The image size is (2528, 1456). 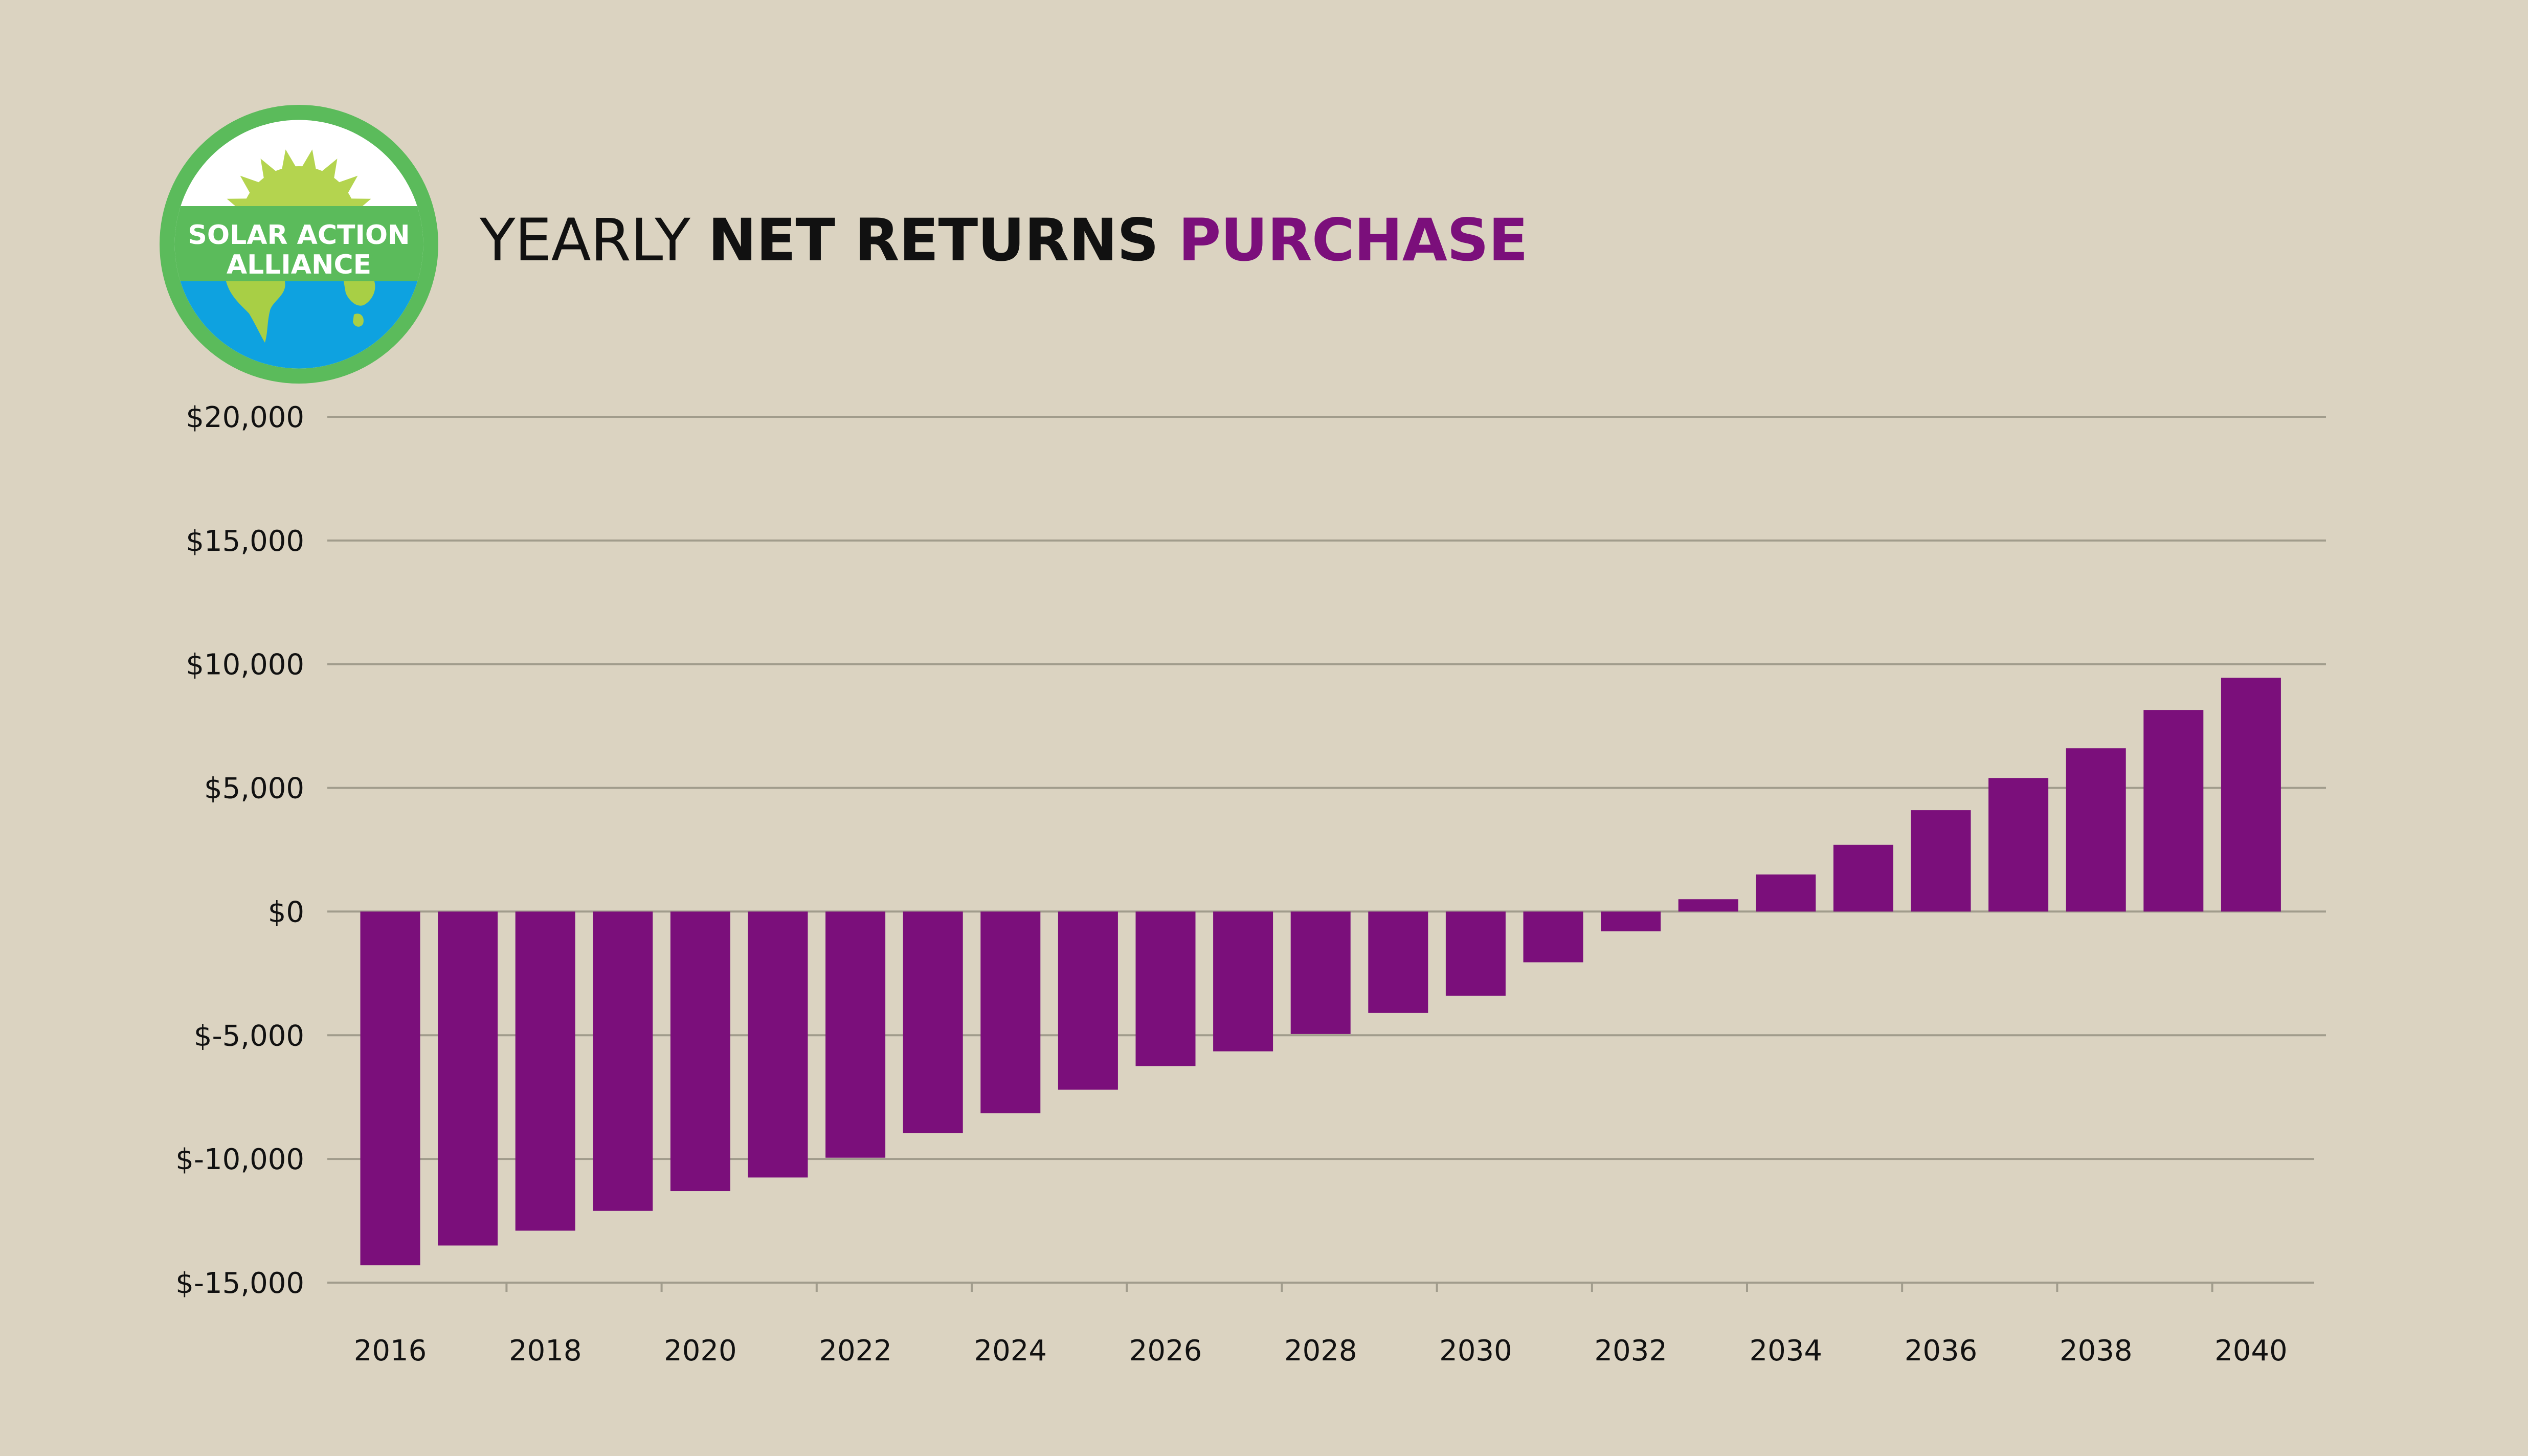 What do you see at coordinates (1010, 1351) in the screenshot?
I see `x-tick-label: 2024` at bounding box center [1010, 1351].